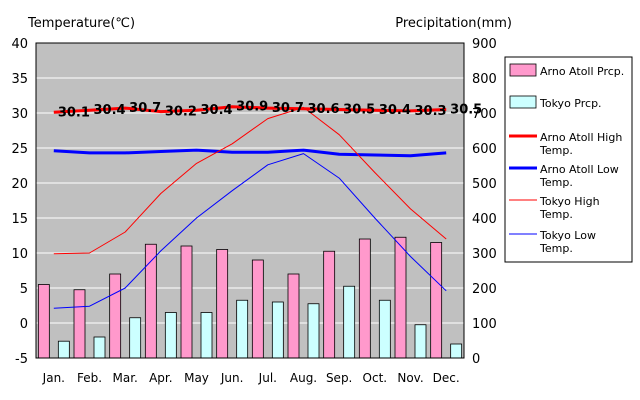 The height and width of the screenshot is (400, 640). I want to click on legend-label: Tokyo High, so click(569, 201).